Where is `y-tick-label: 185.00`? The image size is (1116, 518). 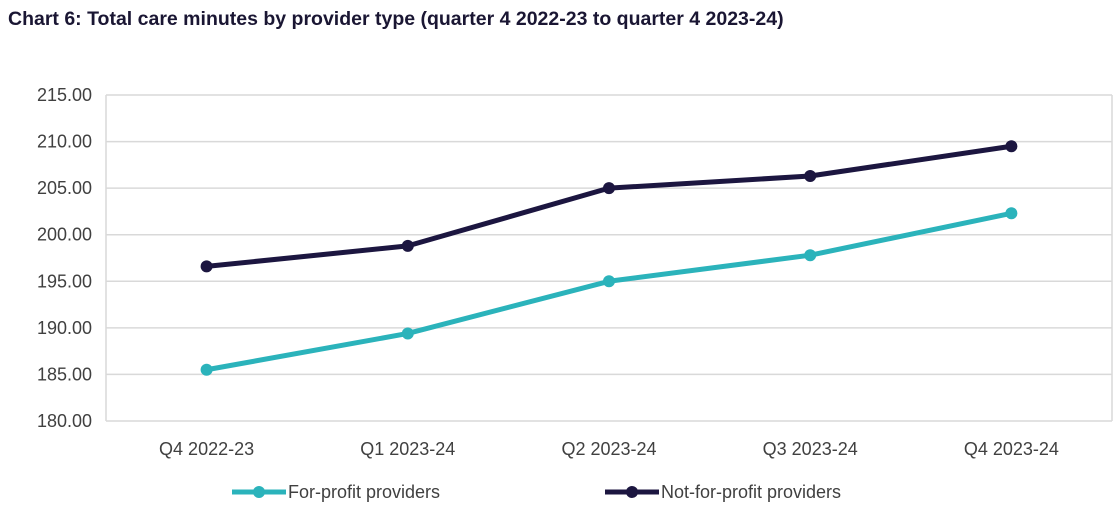 y-tick-label: 185.00 is located at coordinates (64, 374).